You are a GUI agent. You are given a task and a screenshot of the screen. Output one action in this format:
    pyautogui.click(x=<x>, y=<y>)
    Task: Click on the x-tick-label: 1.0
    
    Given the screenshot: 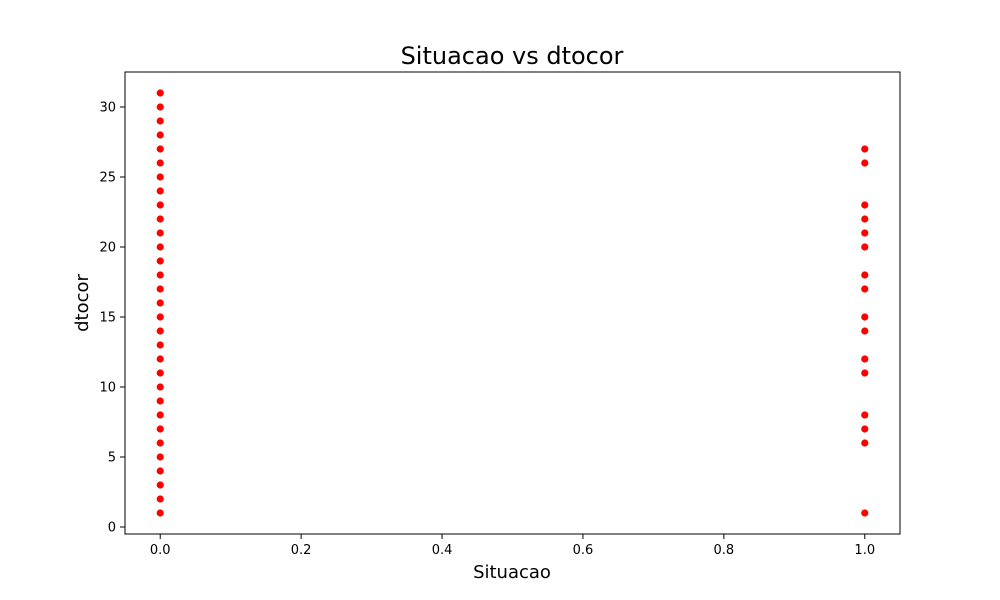 What is the action you would take?
    pyautogui.click(x=864, y=550)
    